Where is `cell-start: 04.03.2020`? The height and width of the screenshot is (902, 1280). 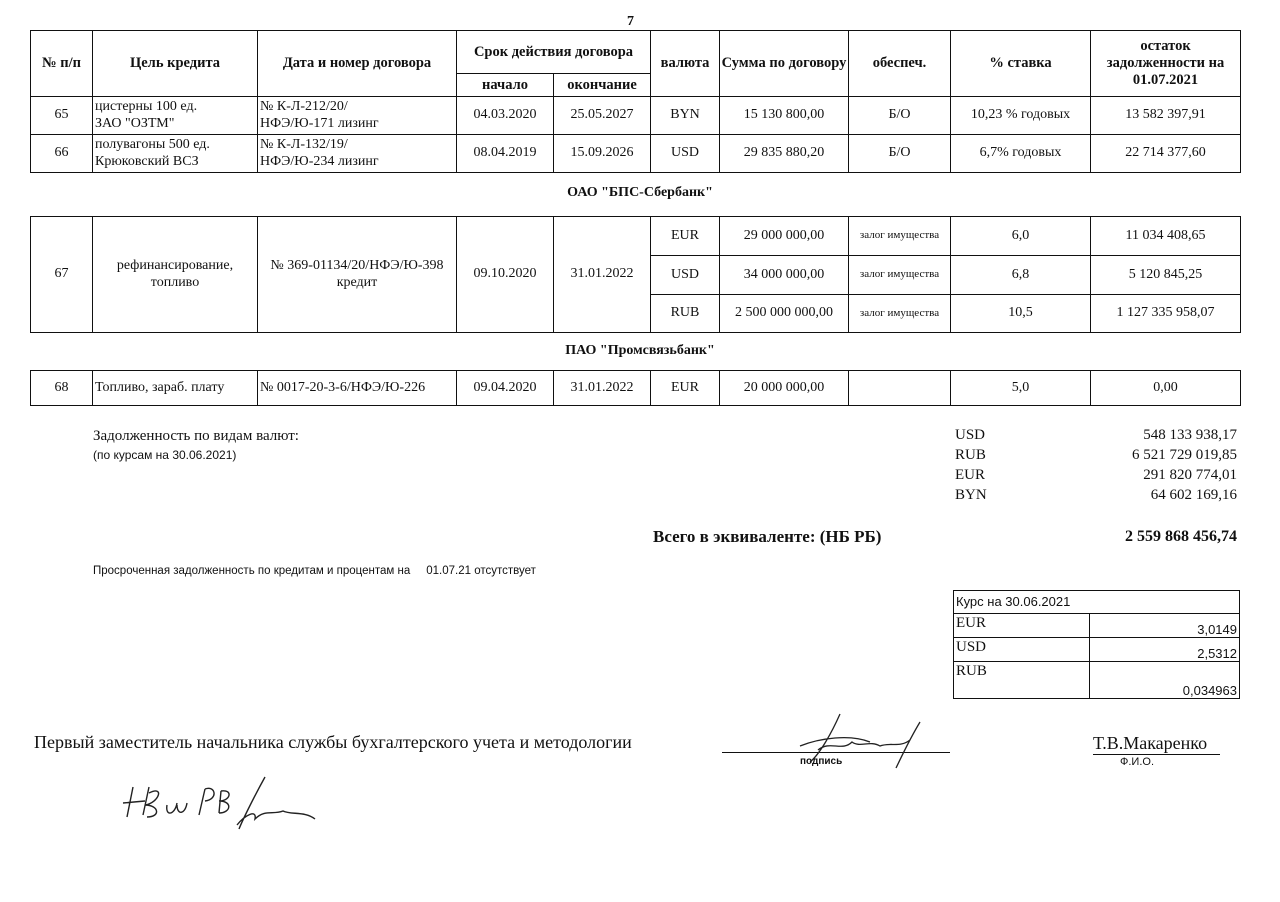 cell-start: 04.03.2020 is located at coordinates (505, 115).